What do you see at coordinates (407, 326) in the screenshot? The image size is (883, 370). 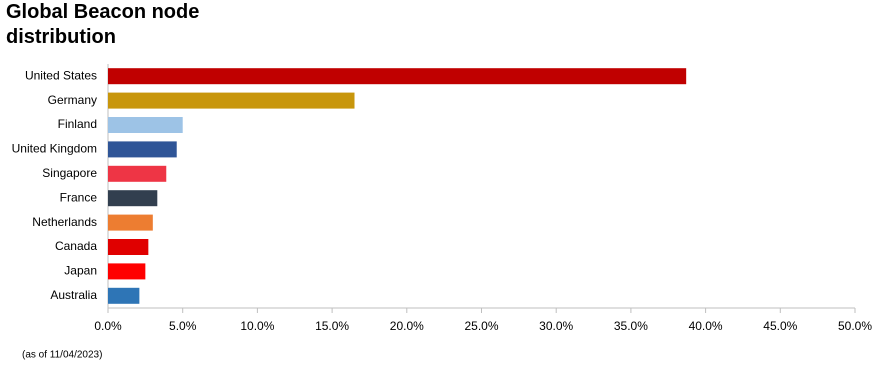 I see `x-tick-label: 20.0%` at bounding box center [407, 326].